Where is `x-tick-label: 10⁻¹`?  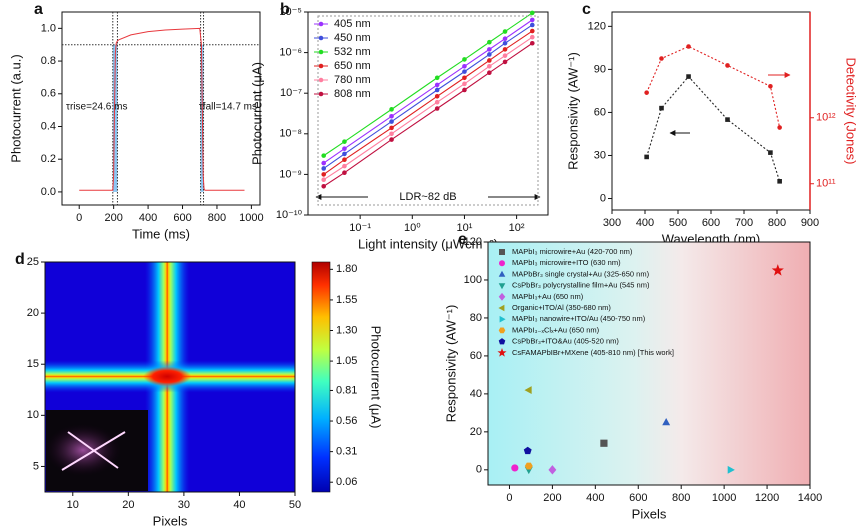
x-tick-label: 10⁻¹ is located at coordinates (360, 228).